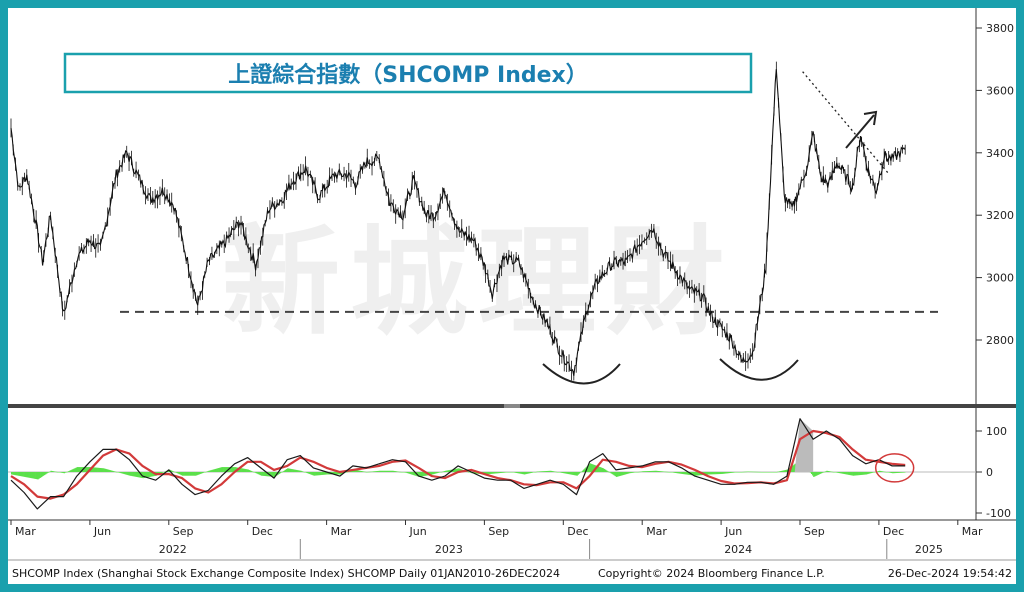 The width and height of the screenshot is (1024, 592). What do you see at coordinates (458, 464) in the screenshot?
I see `oscillator-lines` at bounding box center [458, 464].